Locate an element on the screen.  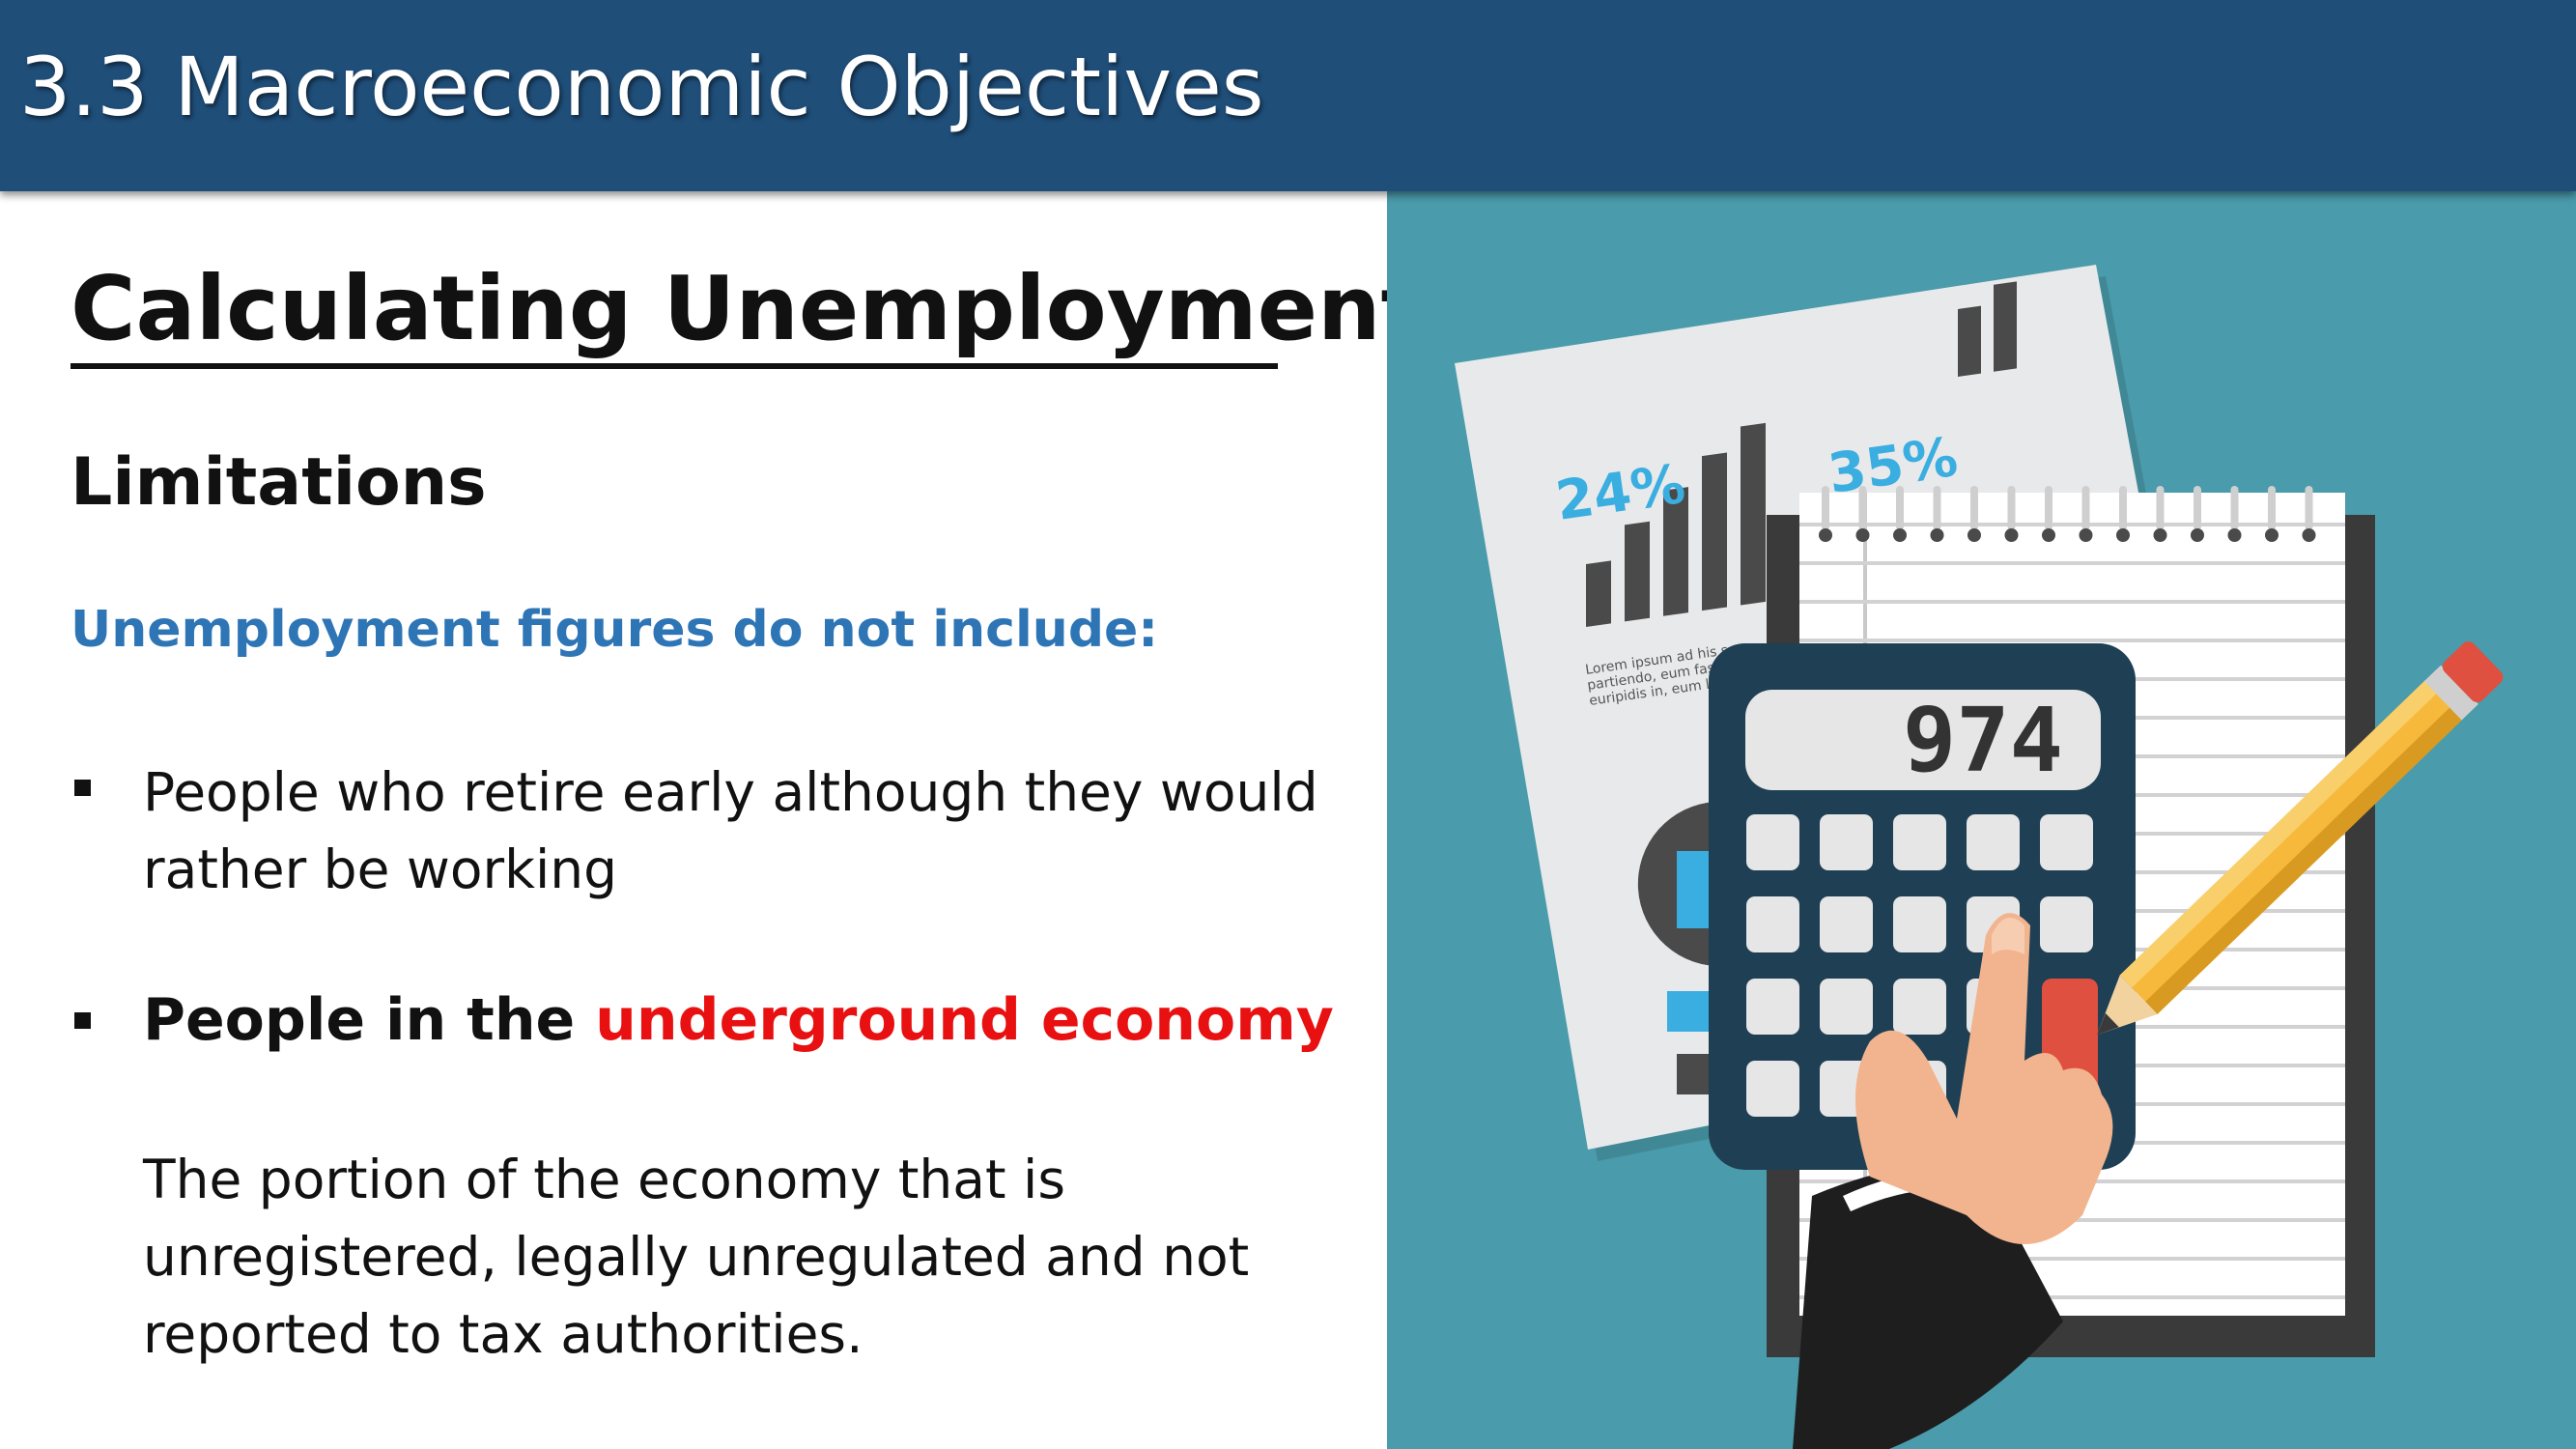
hand-icon is located at coordinates (1953, 1181).